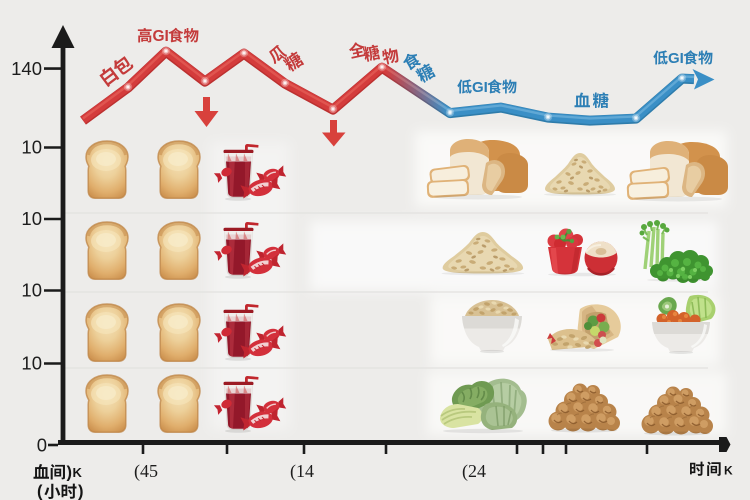 The width and height of the screenshot is (750, 500). Describe the element at coordinates (146, 471) in the screenshot. I see `svg-text: (45` at that location.